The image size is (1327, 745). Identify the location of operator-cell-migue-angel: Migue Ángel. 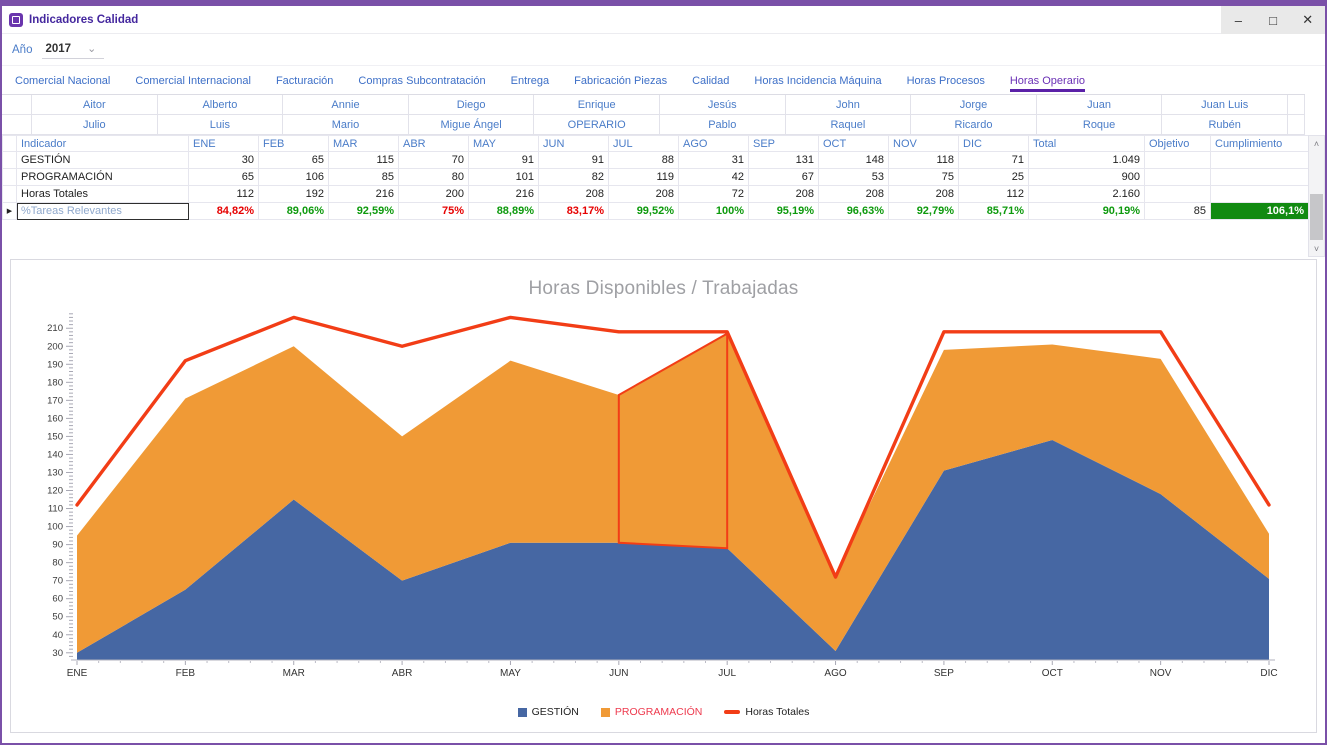
(471, 125).